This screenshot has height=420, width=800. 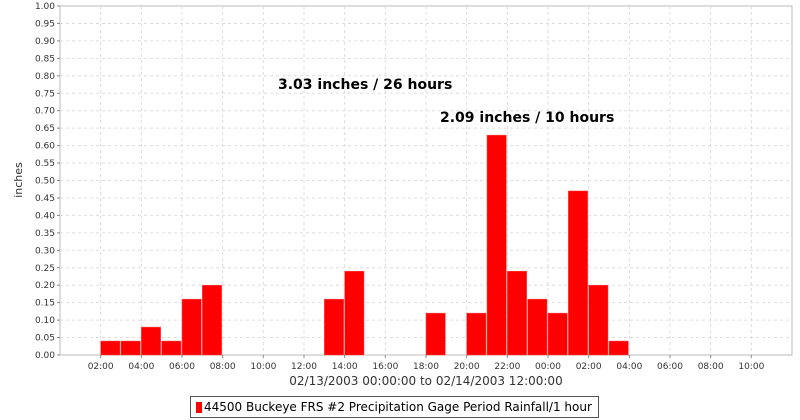 I want to click on y-tick-label: 0.35, so click(x=45, y=234).